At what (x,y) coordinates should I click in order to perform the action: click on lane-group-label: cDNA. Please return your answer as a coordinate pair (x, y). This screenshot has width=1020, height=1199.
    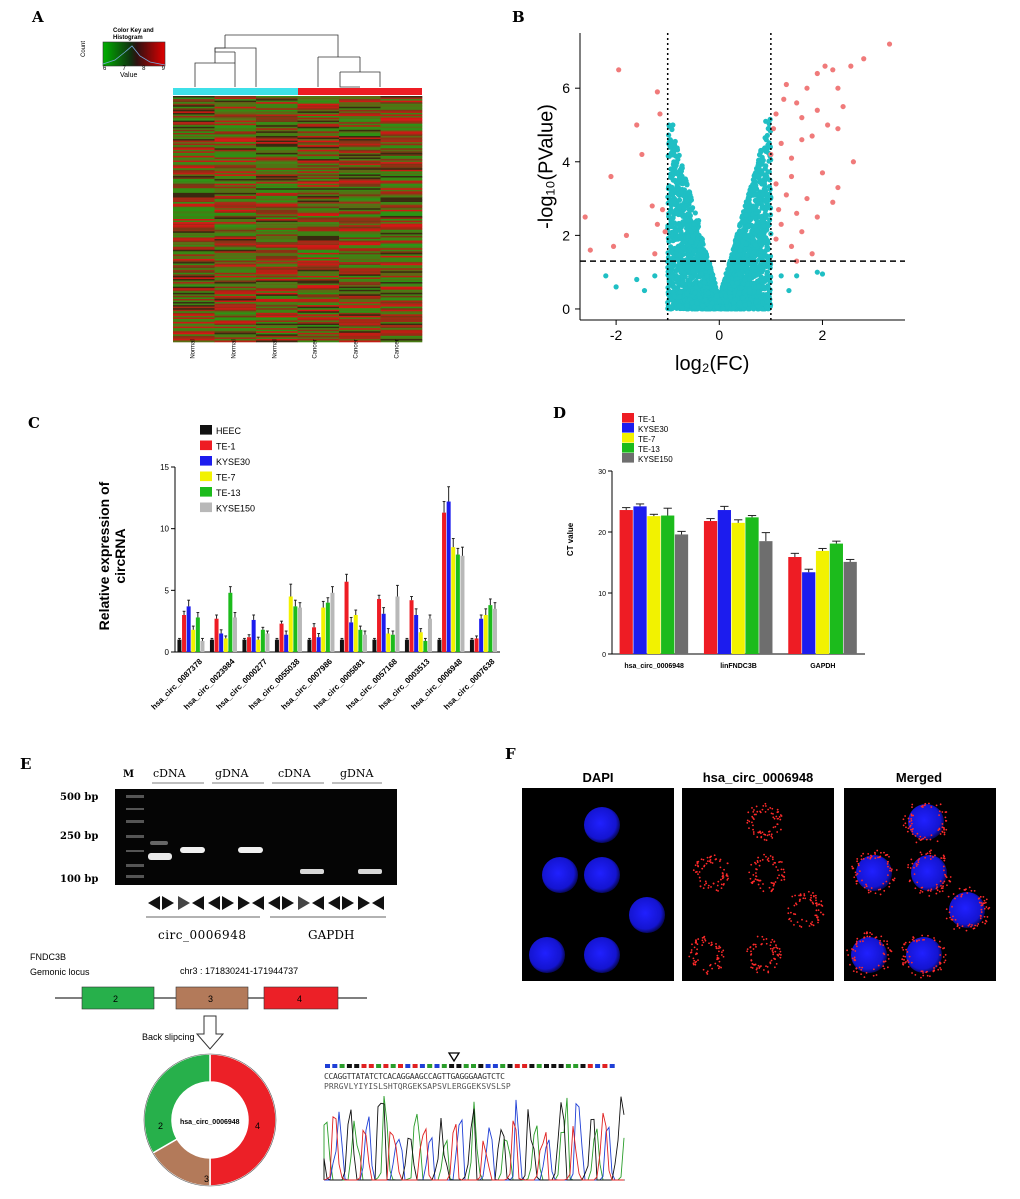
    Looking at the image, I should click on (294, 773).